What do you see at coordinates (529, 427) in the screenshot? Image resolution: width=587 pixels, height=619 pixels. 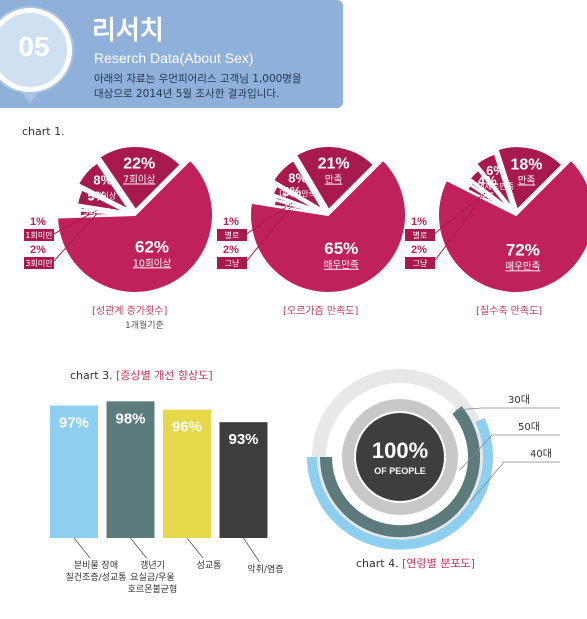 I see `ring-label-2: 50대` at bounding box center [529, 427].